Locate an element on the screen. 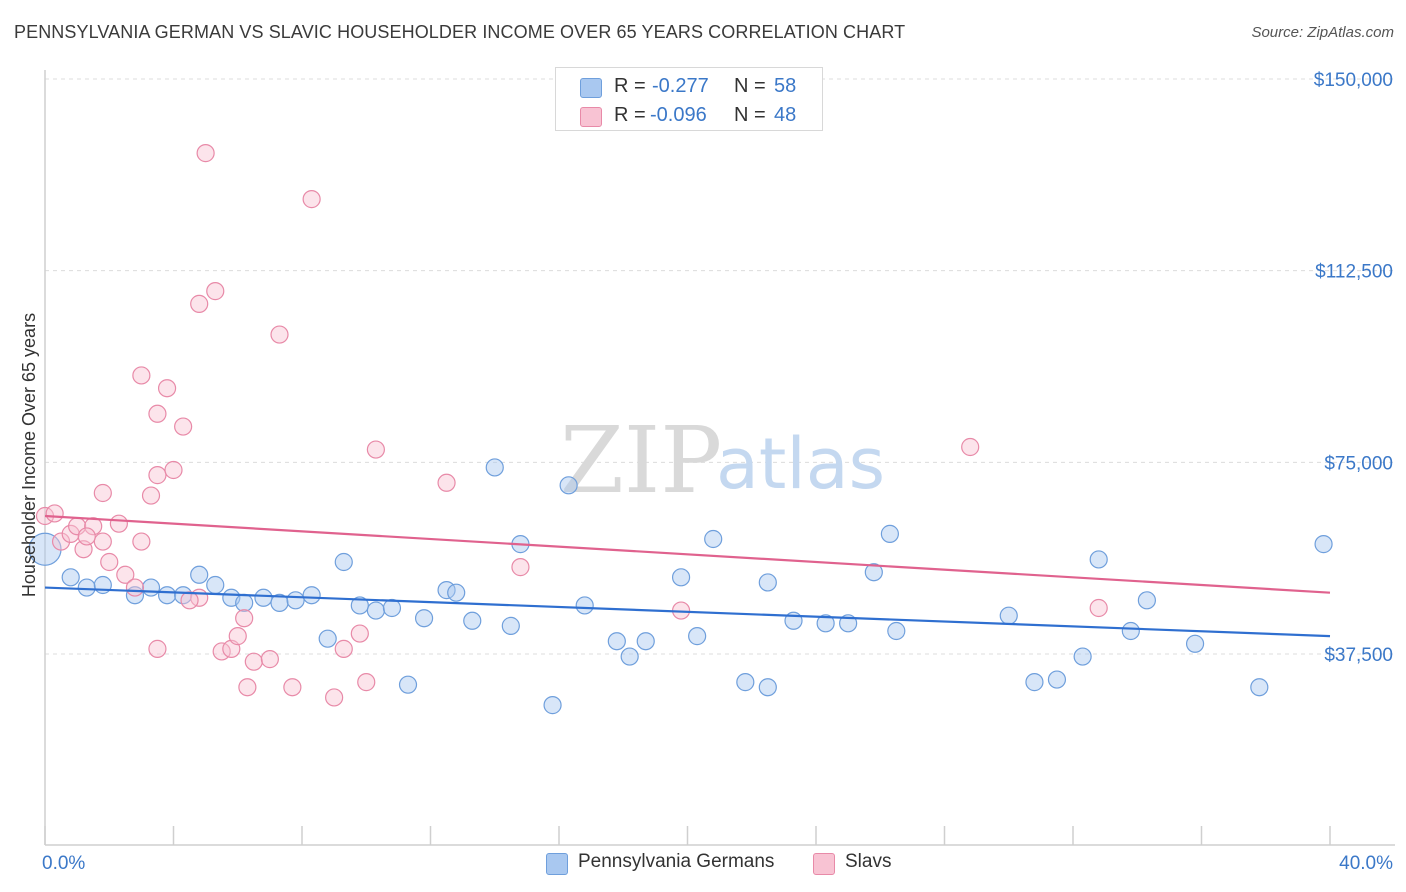 This screenshot has height=892, width=1406. x-tick-label: 40.0% is located at coordinates (1366, 863).